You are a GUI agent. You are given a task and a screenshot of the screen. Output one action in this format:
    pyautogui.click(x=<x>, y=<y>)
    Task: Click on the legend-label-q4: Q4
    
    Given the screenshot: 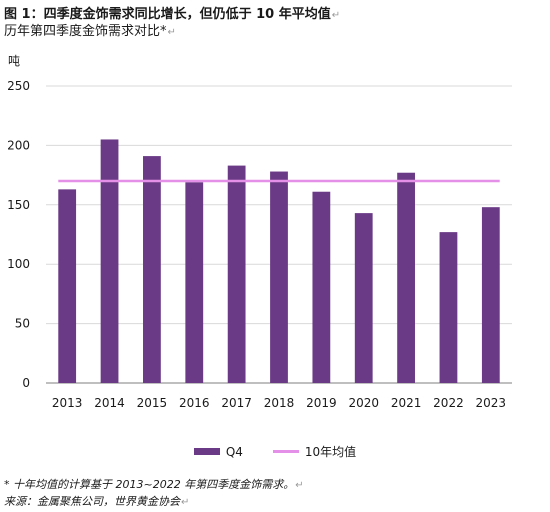 What is the action you would take?
    pyautogui.click(x=234, y=451)
    